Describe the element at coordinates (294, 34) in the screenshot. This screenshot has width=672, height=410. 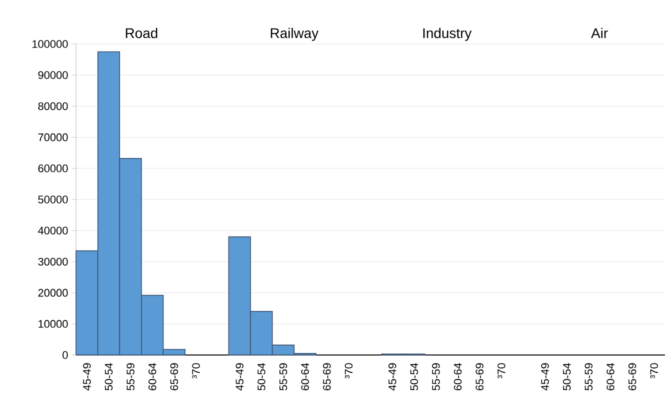
I see `text: Railway` at that location.